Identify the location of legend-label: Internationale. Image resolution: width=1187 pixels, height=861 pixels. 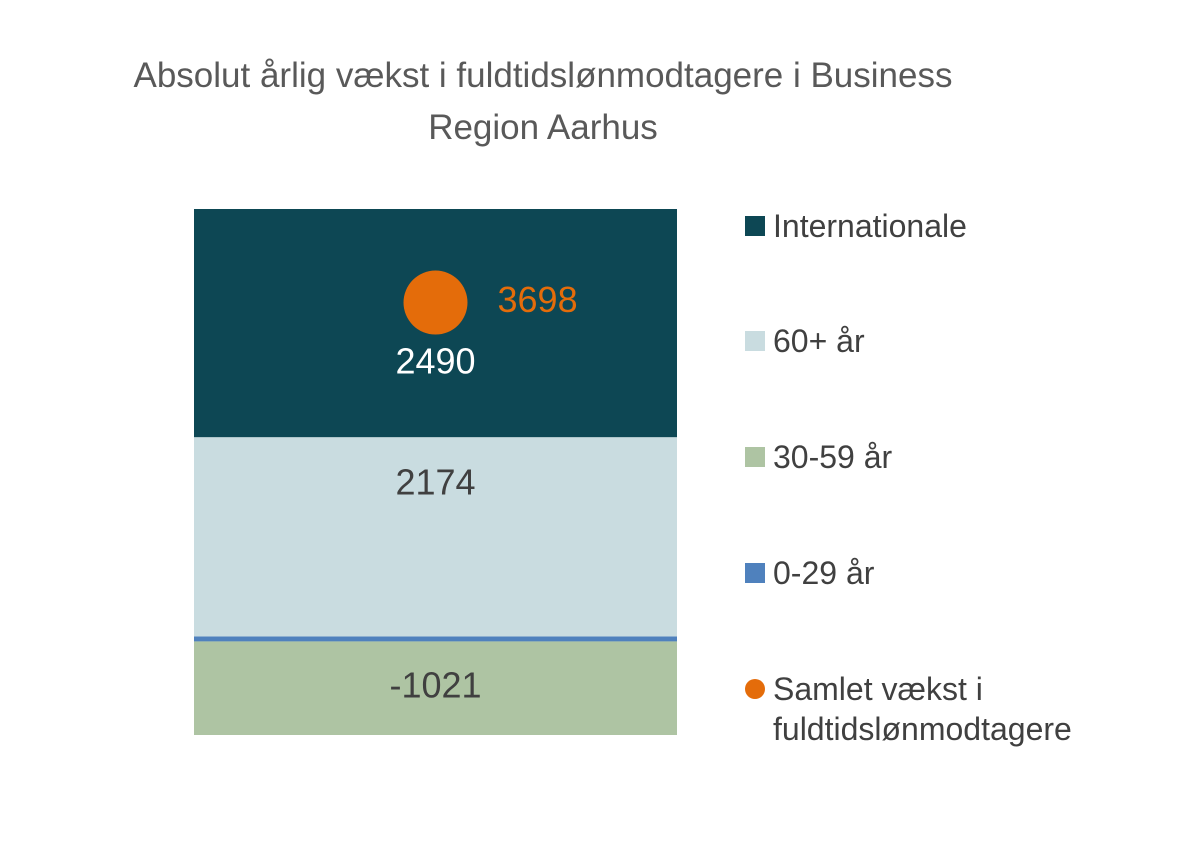
(870, 226).